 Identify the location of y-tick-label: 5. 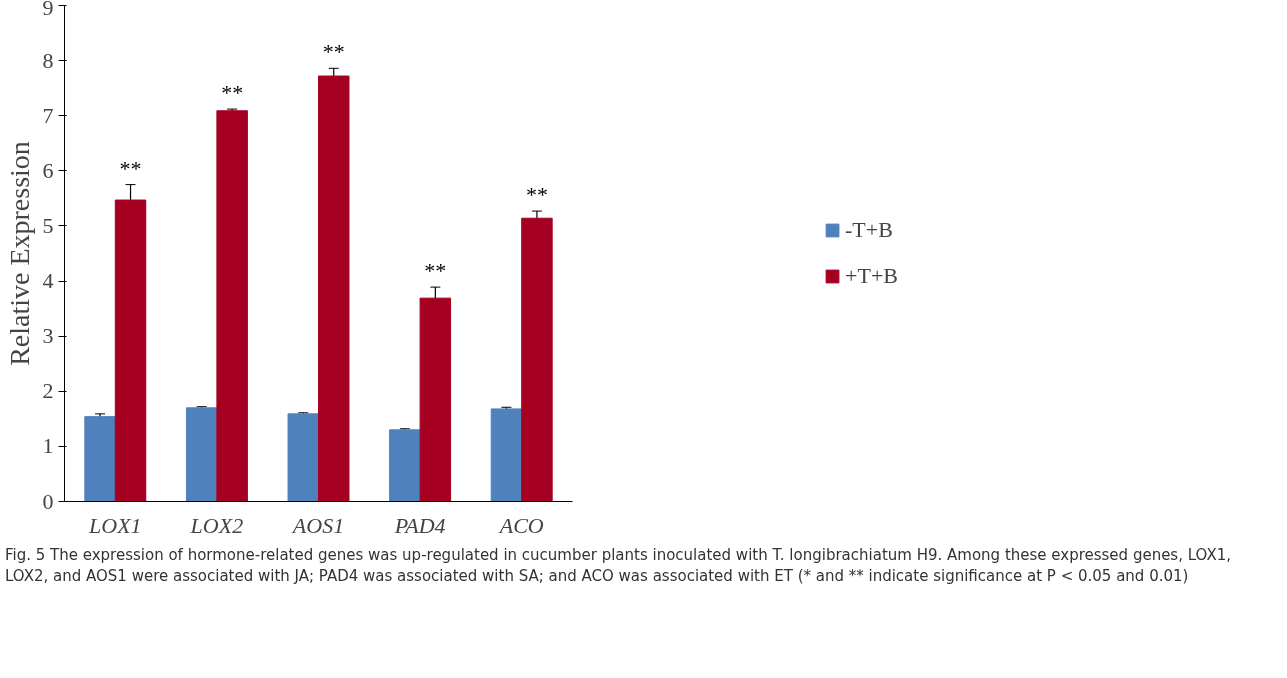
(48, 225).